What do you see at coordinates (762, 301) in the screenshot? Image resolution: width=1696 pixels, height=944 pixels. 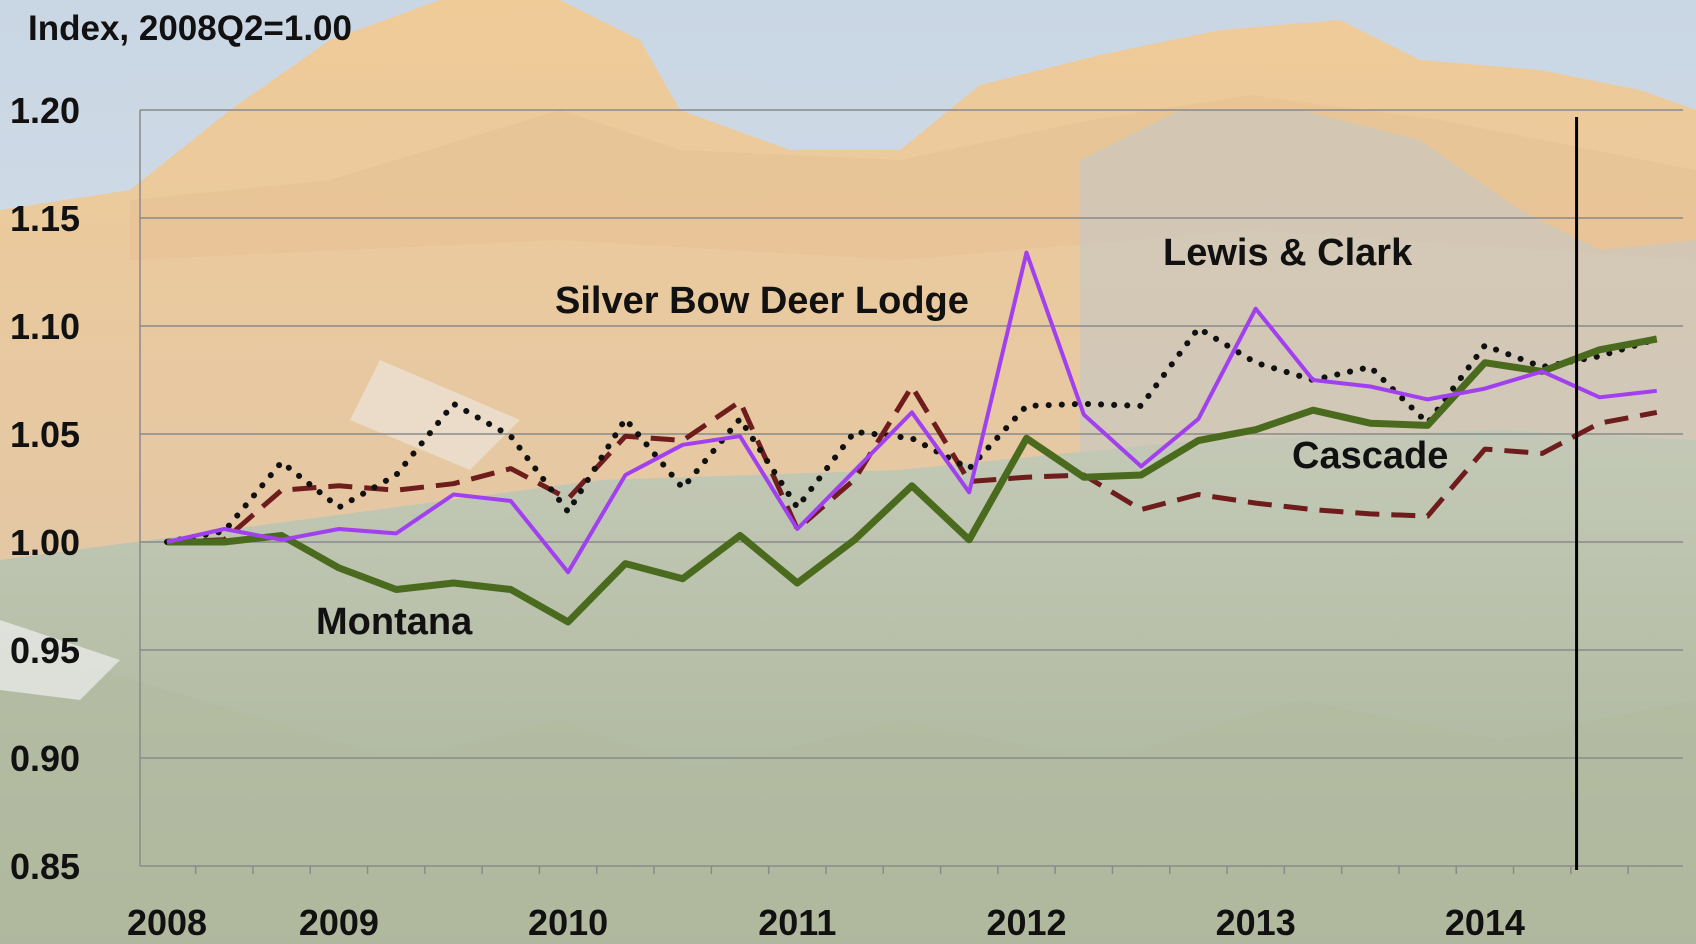 I see `series-label-silver-bow-deer-lodge: Silver Bow Deer Lodge` at bounding box center [762, 301].